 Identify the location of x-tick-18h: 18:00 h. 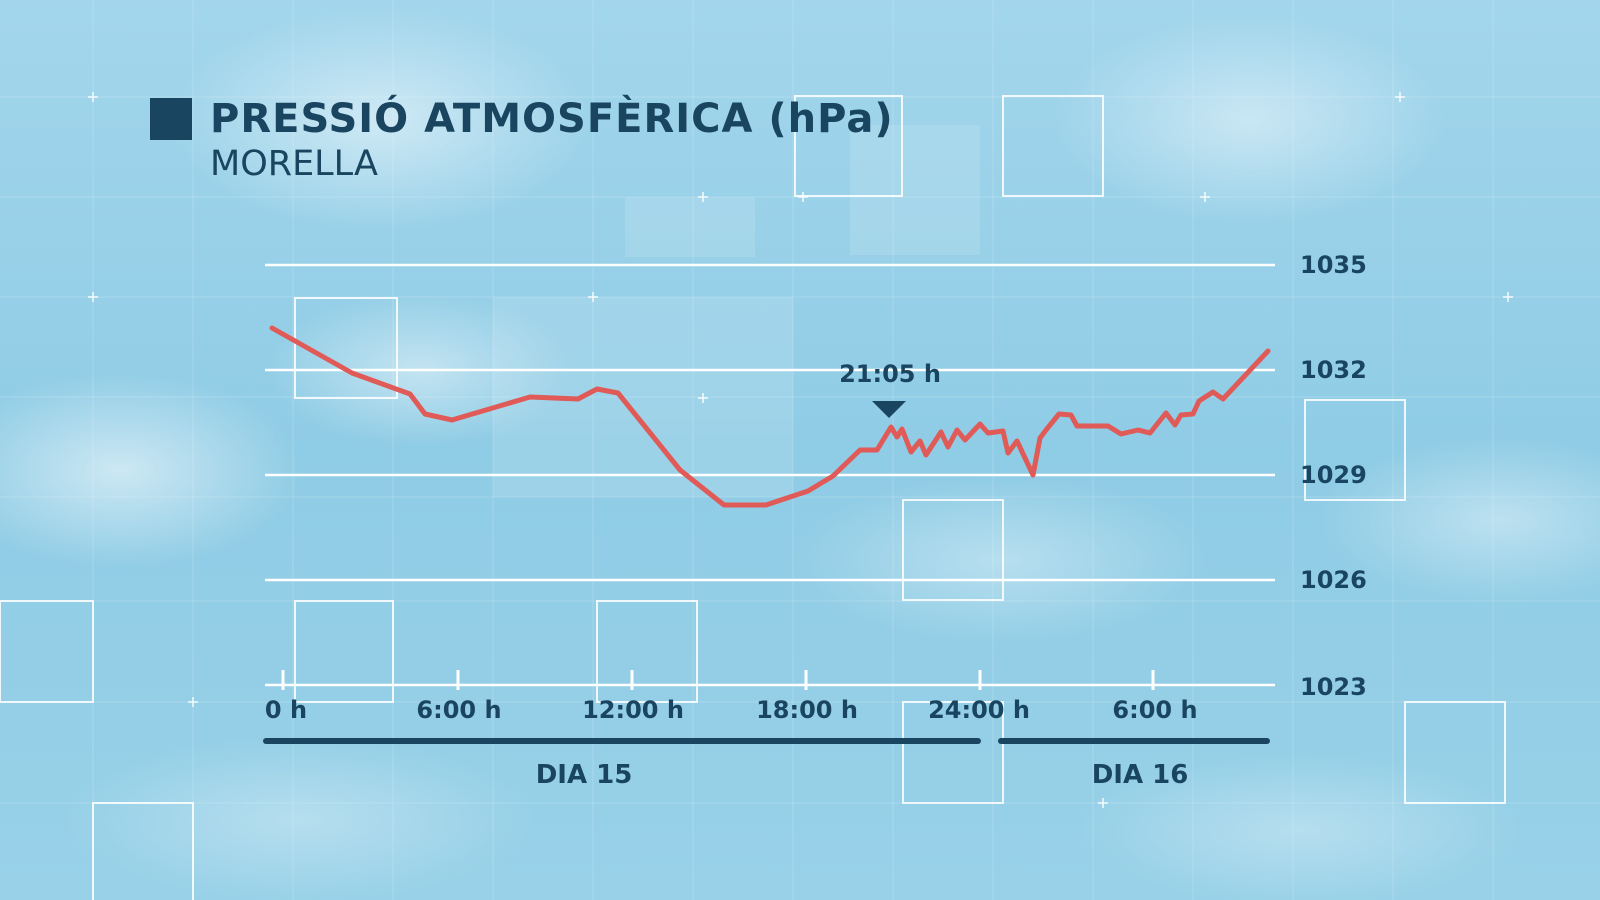
(807, 710).